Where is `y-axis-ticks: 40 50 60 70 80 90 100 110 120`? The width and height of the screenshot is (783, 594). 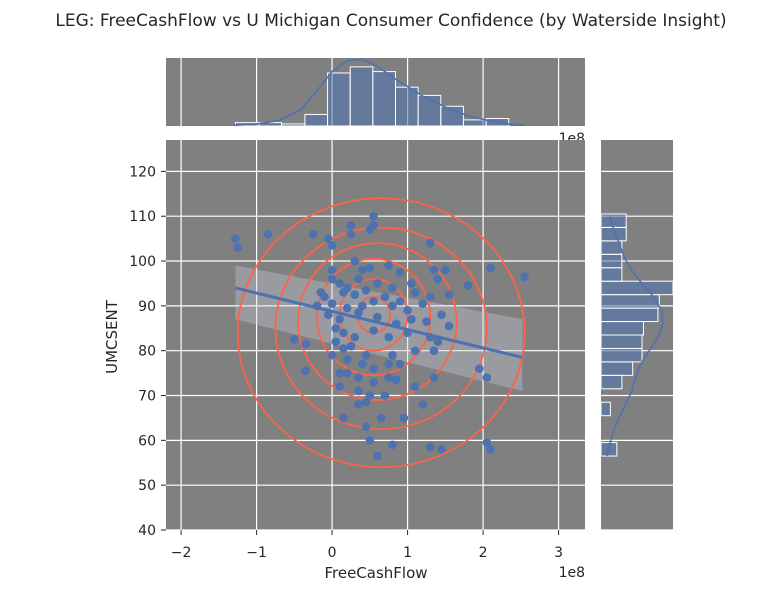
y-axis-ticks: 40 50 60 70 80 90 100 110 120 is located at coordinates (147, 351).